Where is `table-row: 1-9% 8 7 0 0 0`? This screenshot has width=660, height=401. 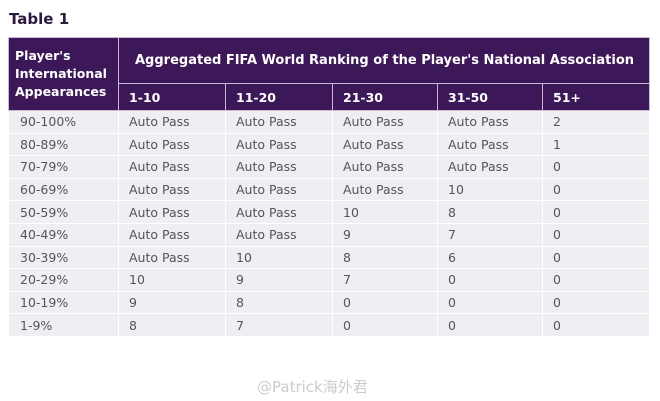
table-row: 1-9% 8 7 0 0 0 is located at coordinates (329, 325).